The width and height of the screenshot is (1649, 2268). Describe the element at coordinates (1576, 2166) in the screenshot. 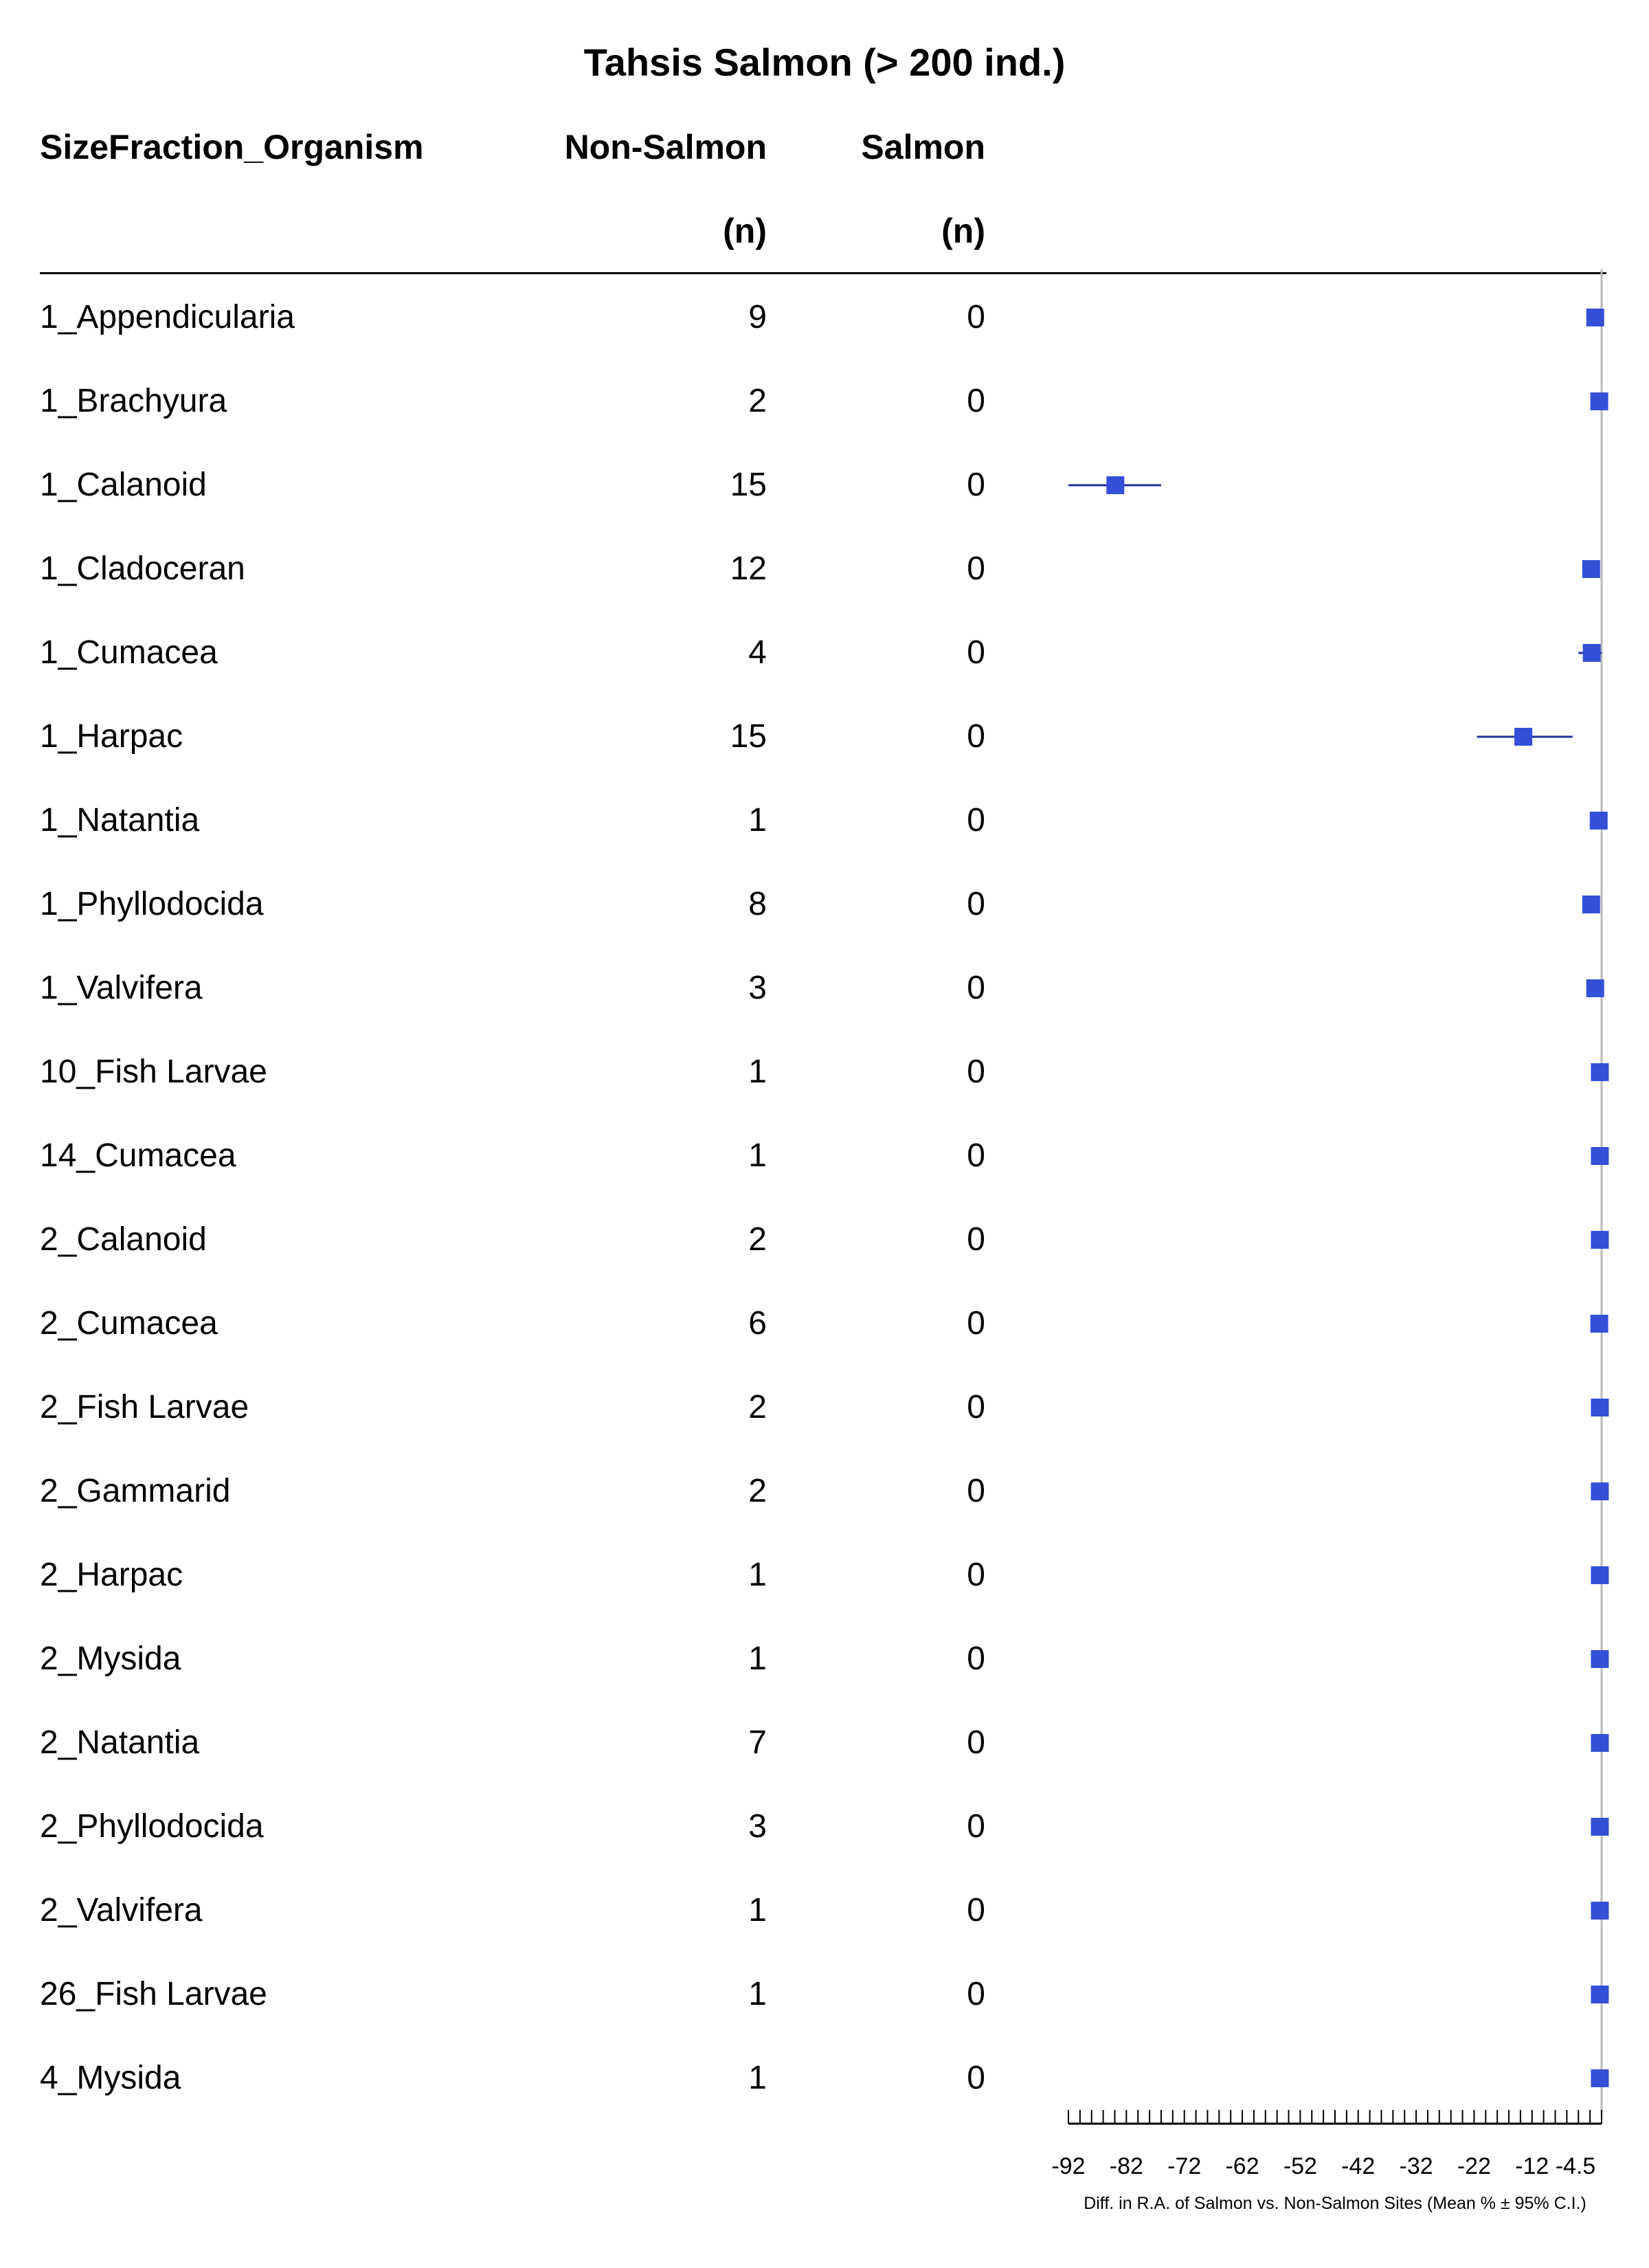

I see `x-tick-label: -4.5` at that location.